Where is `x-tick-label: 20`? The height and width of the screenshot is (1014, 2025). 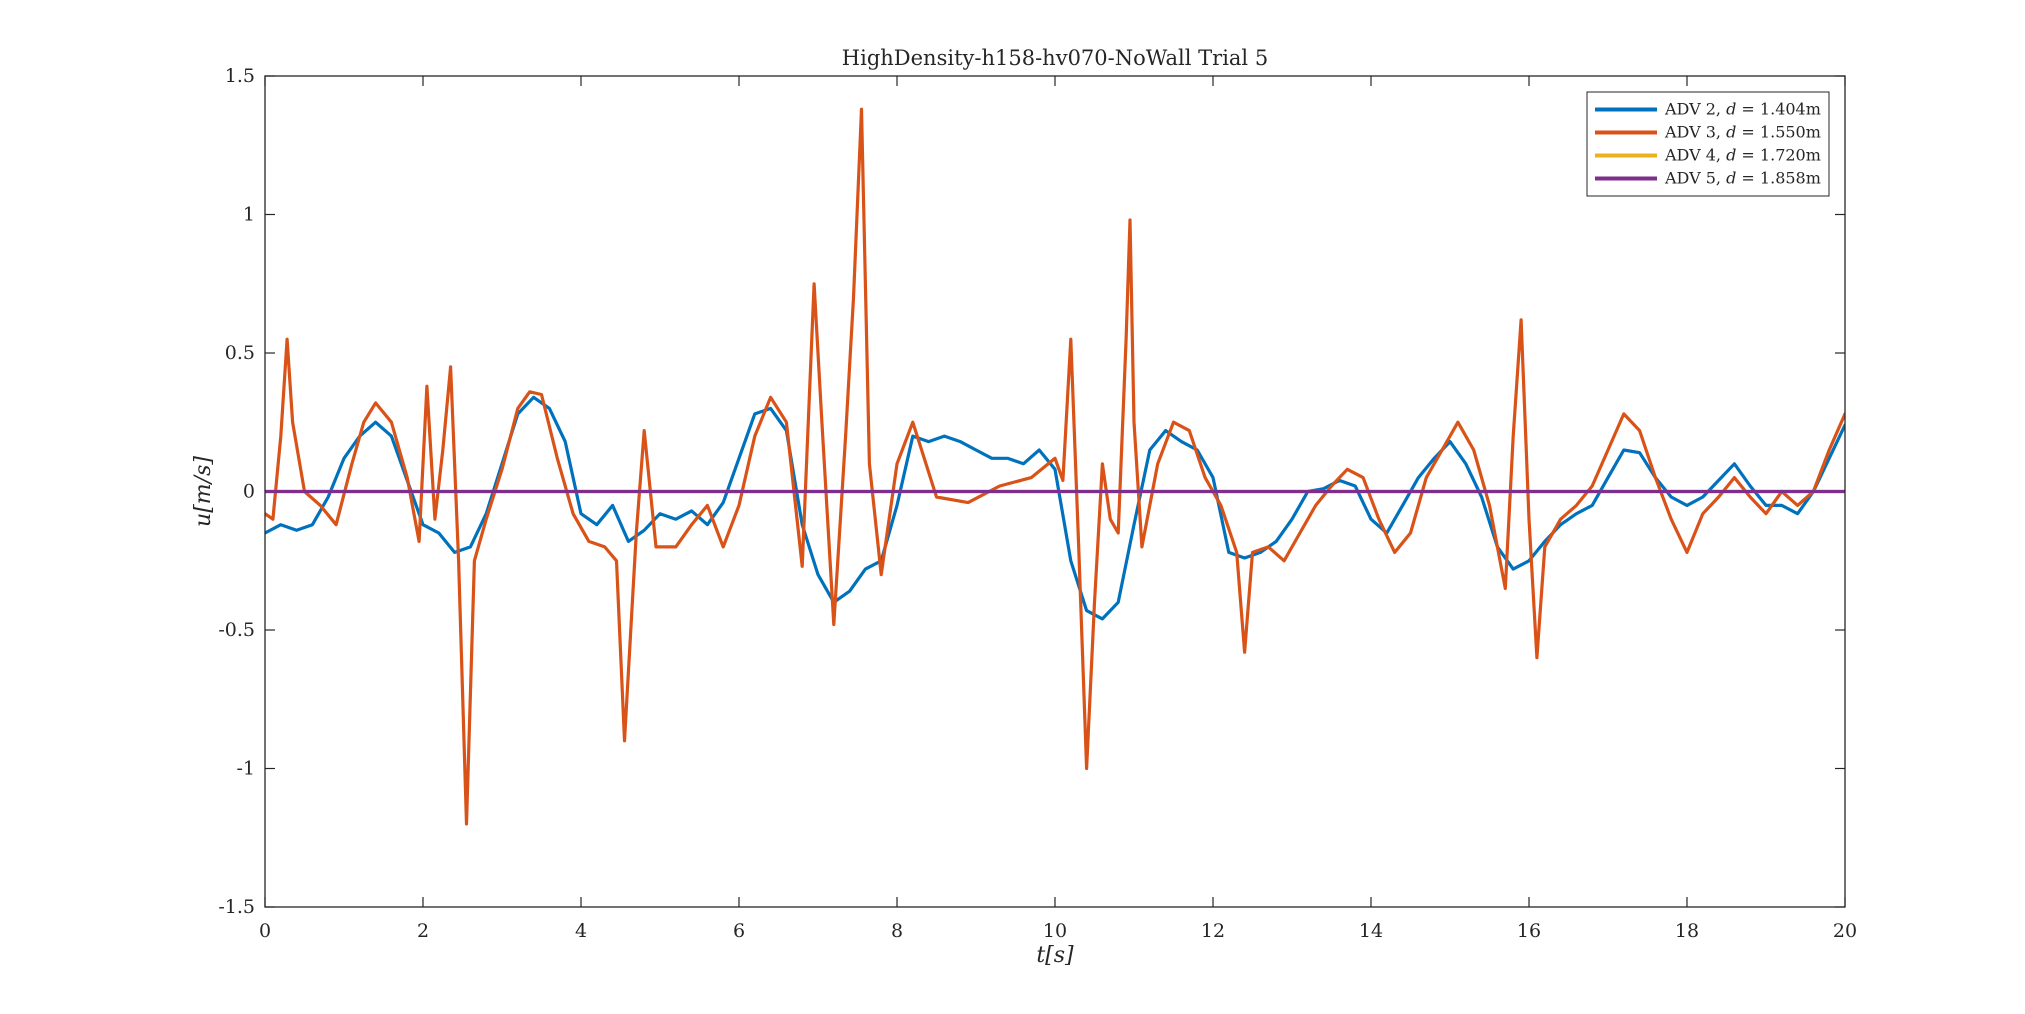
x-tick-label: 20 is located at coordinates (1845, 931).